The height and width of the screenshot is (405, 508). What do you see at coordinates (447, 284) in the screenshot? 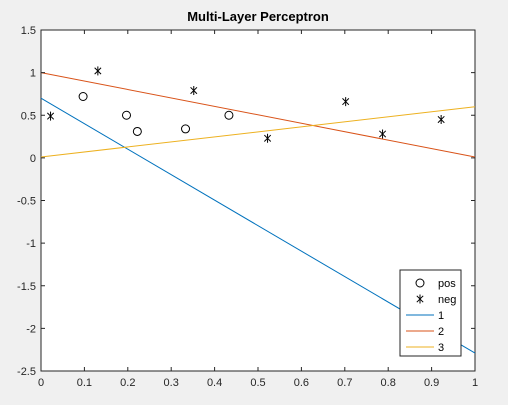
I see `legend-label-pos: pos` at bounding box center [447, 284].